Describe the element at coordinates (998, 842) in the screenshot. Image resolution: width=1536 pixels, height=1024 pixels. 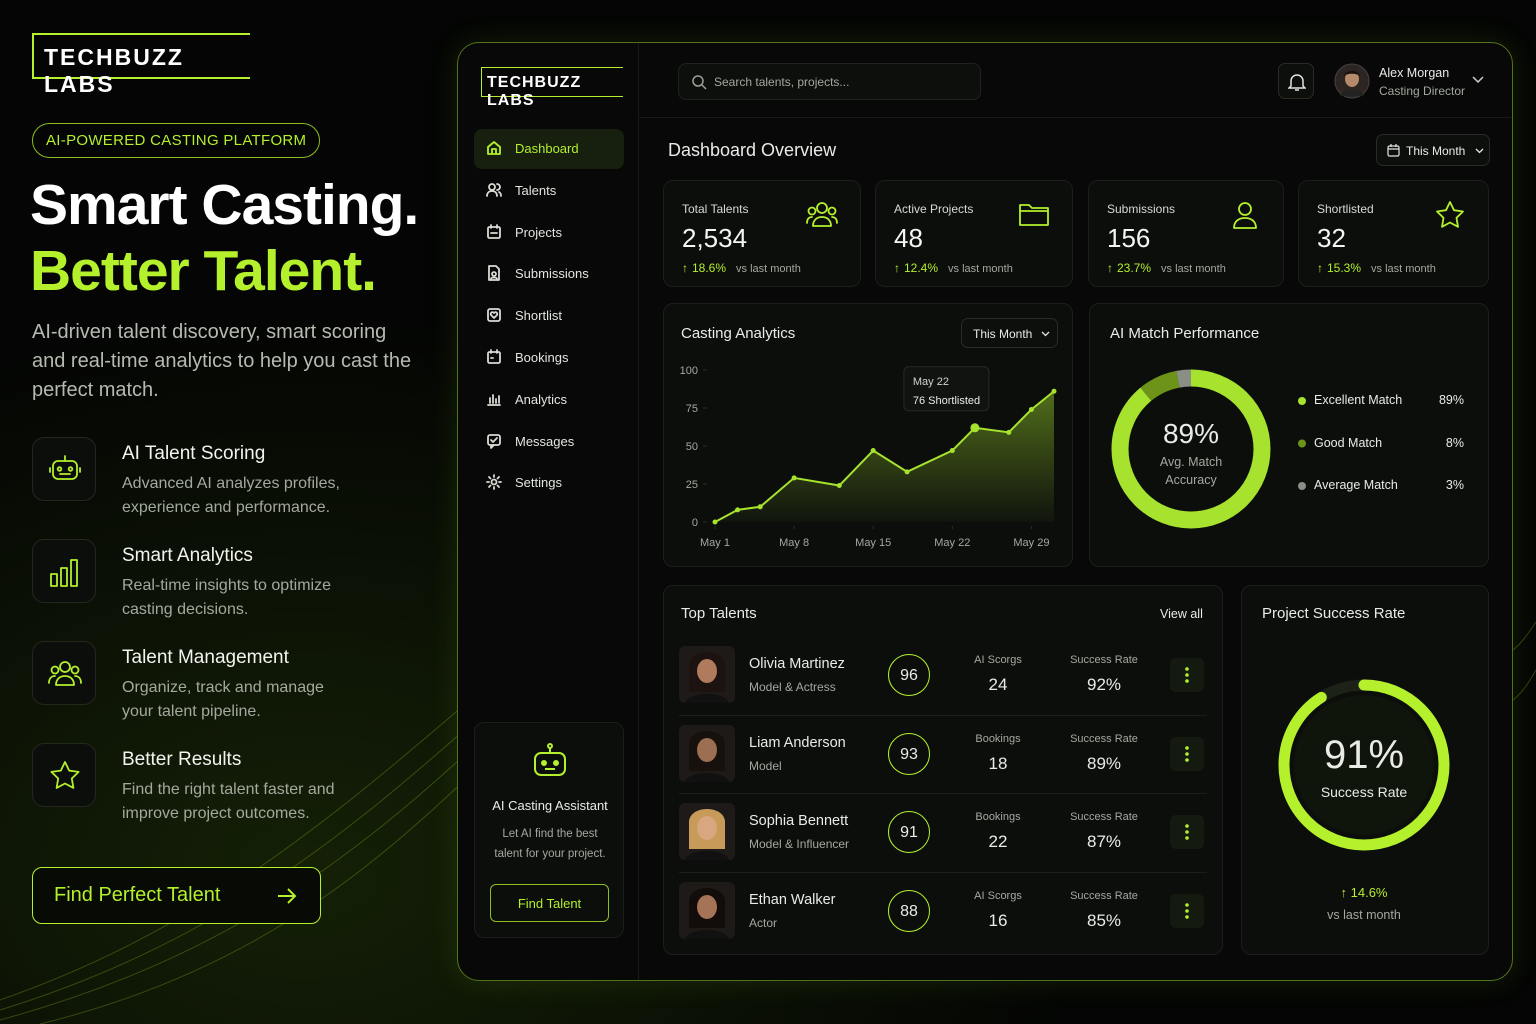
I see `metric-value: 22` at that location.